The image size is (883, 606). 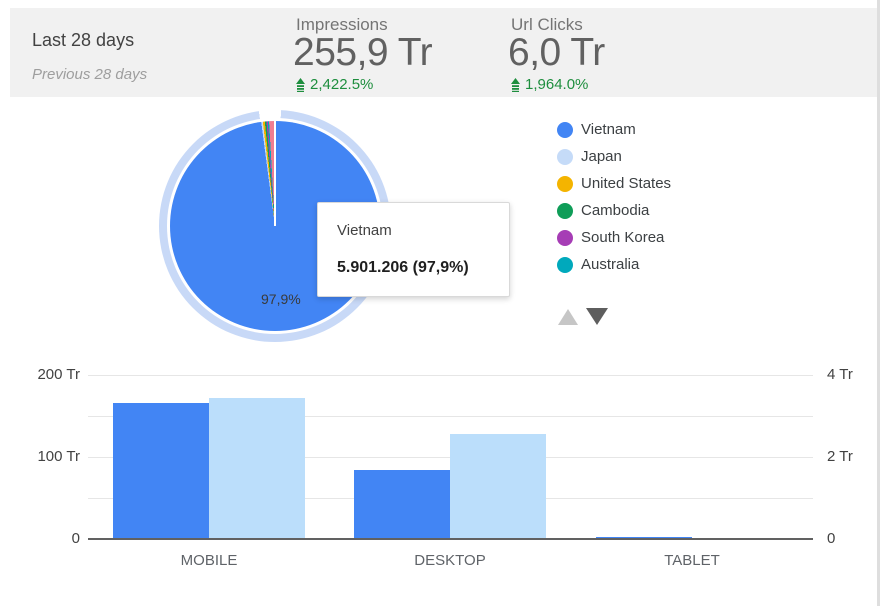 I want to click on impressions-delta: 2,422.5%, so click(x=334, y=84).